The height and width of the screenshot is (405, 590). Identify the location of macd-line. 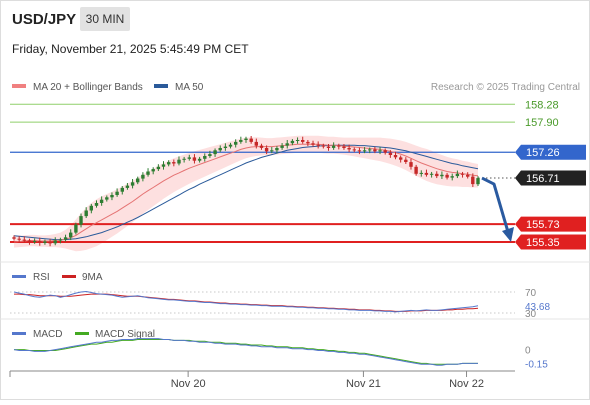
(245, 352).